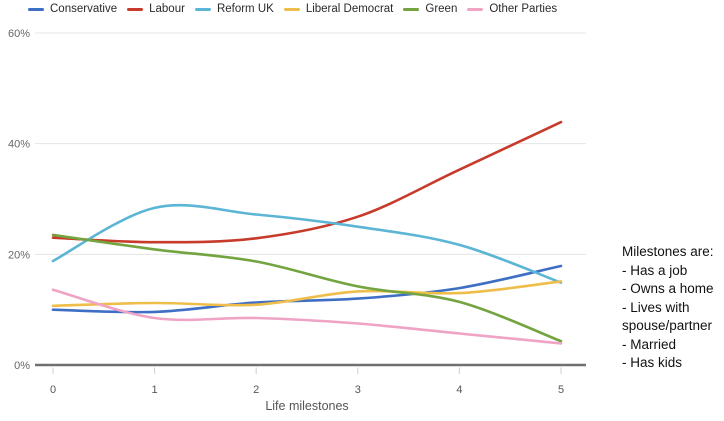 Image resolution: width=724 pixels, height=421 pixels. I want to click on x-tick-label: 0, so click(53, 390).